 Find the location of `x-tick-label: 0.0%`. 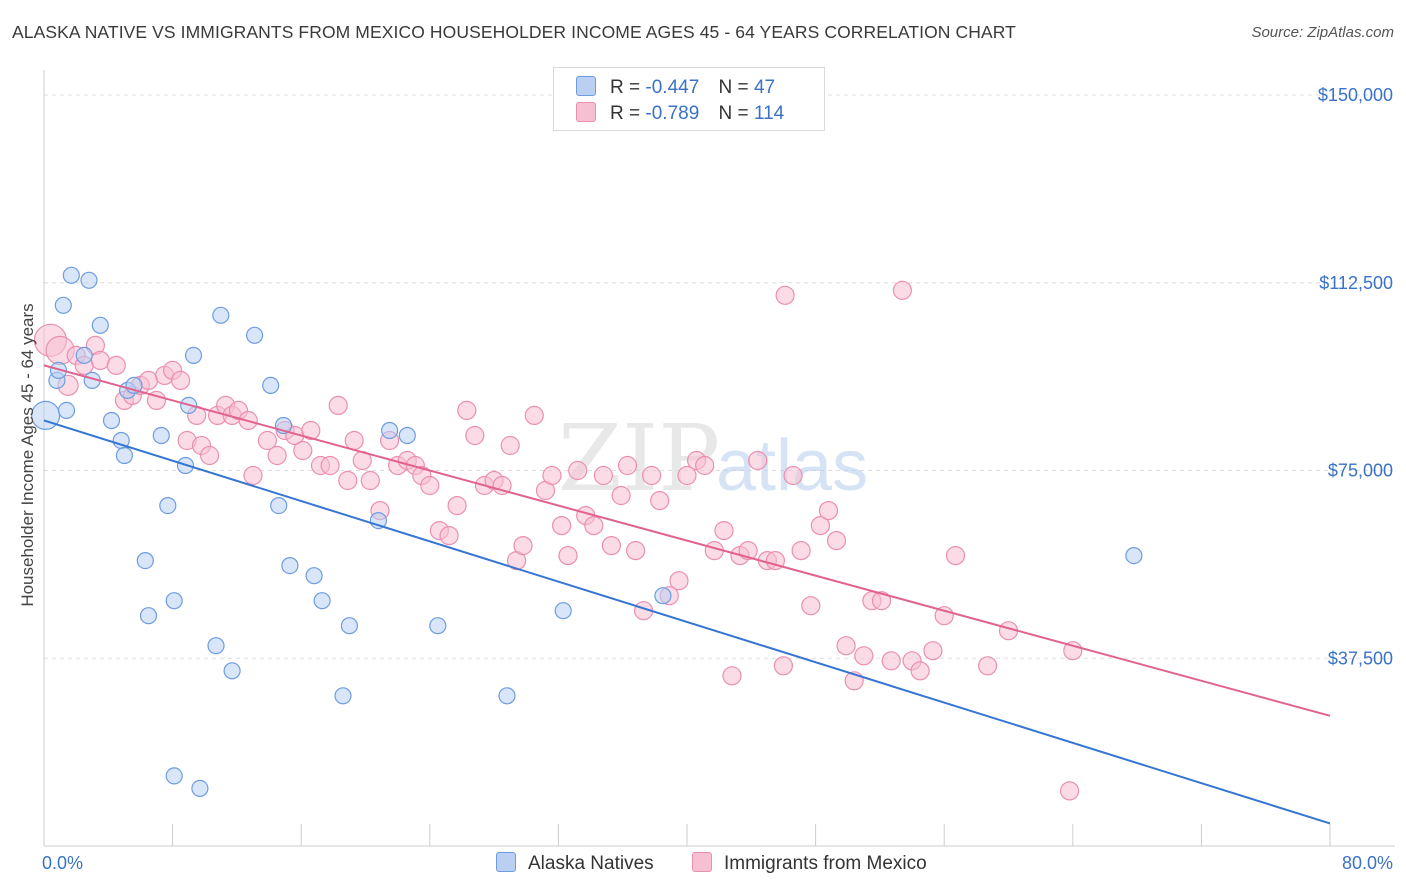

x-tick-label: 0.0% is located at coordinates (62, 863).